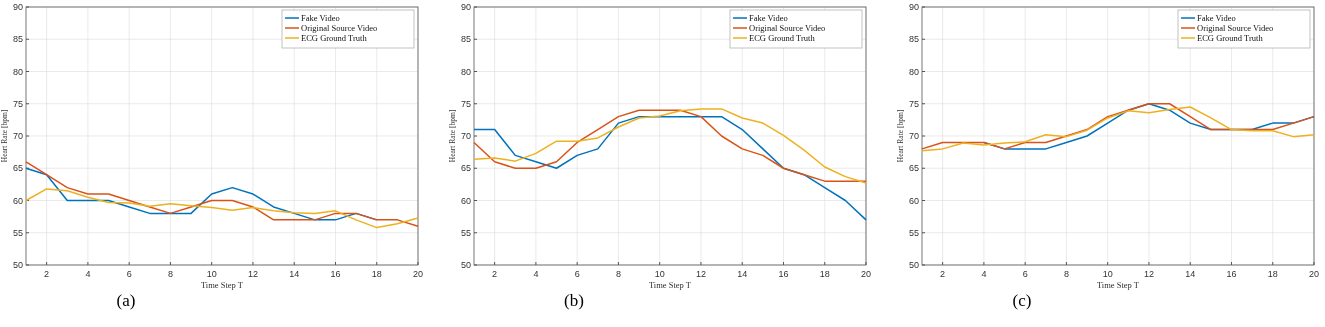 This screenshot has width=1325, height=327. What do you see at coordinates (574, 300) in the screenshot?
I see `text: (b)` at bounding box center [574, 300].